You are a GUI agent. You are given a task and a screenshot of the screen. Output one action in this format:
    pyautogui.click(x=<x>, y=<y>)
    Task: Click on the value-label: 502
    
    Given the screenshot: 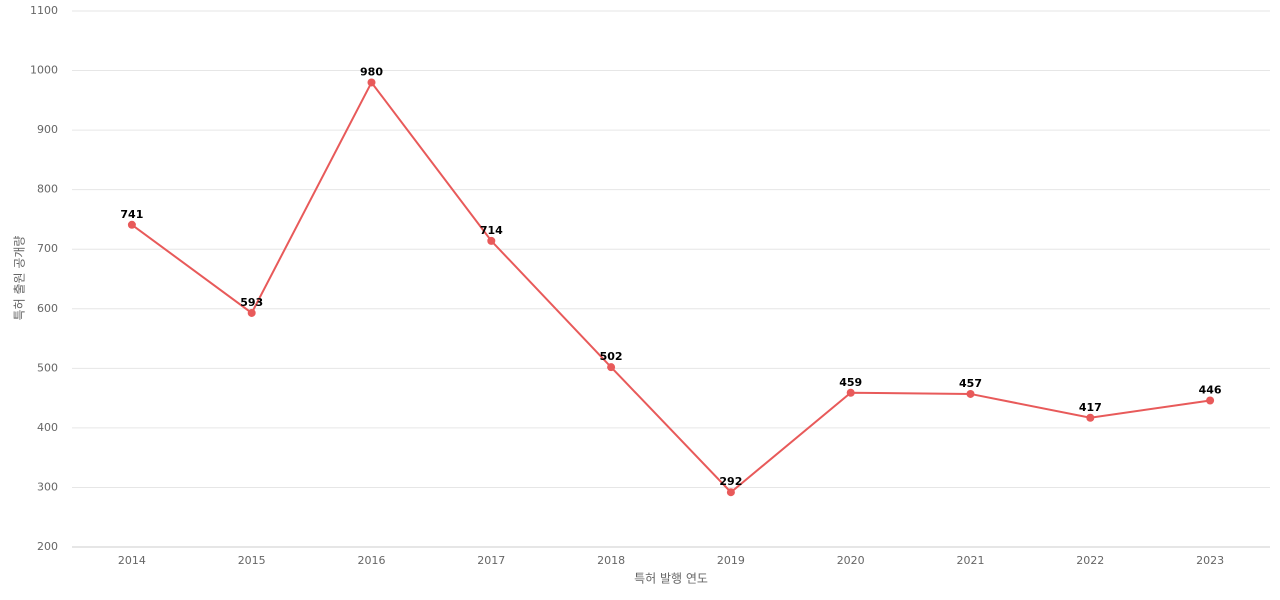 What is the action you would take?
    pyautogui.click(x=611, y=356)
    